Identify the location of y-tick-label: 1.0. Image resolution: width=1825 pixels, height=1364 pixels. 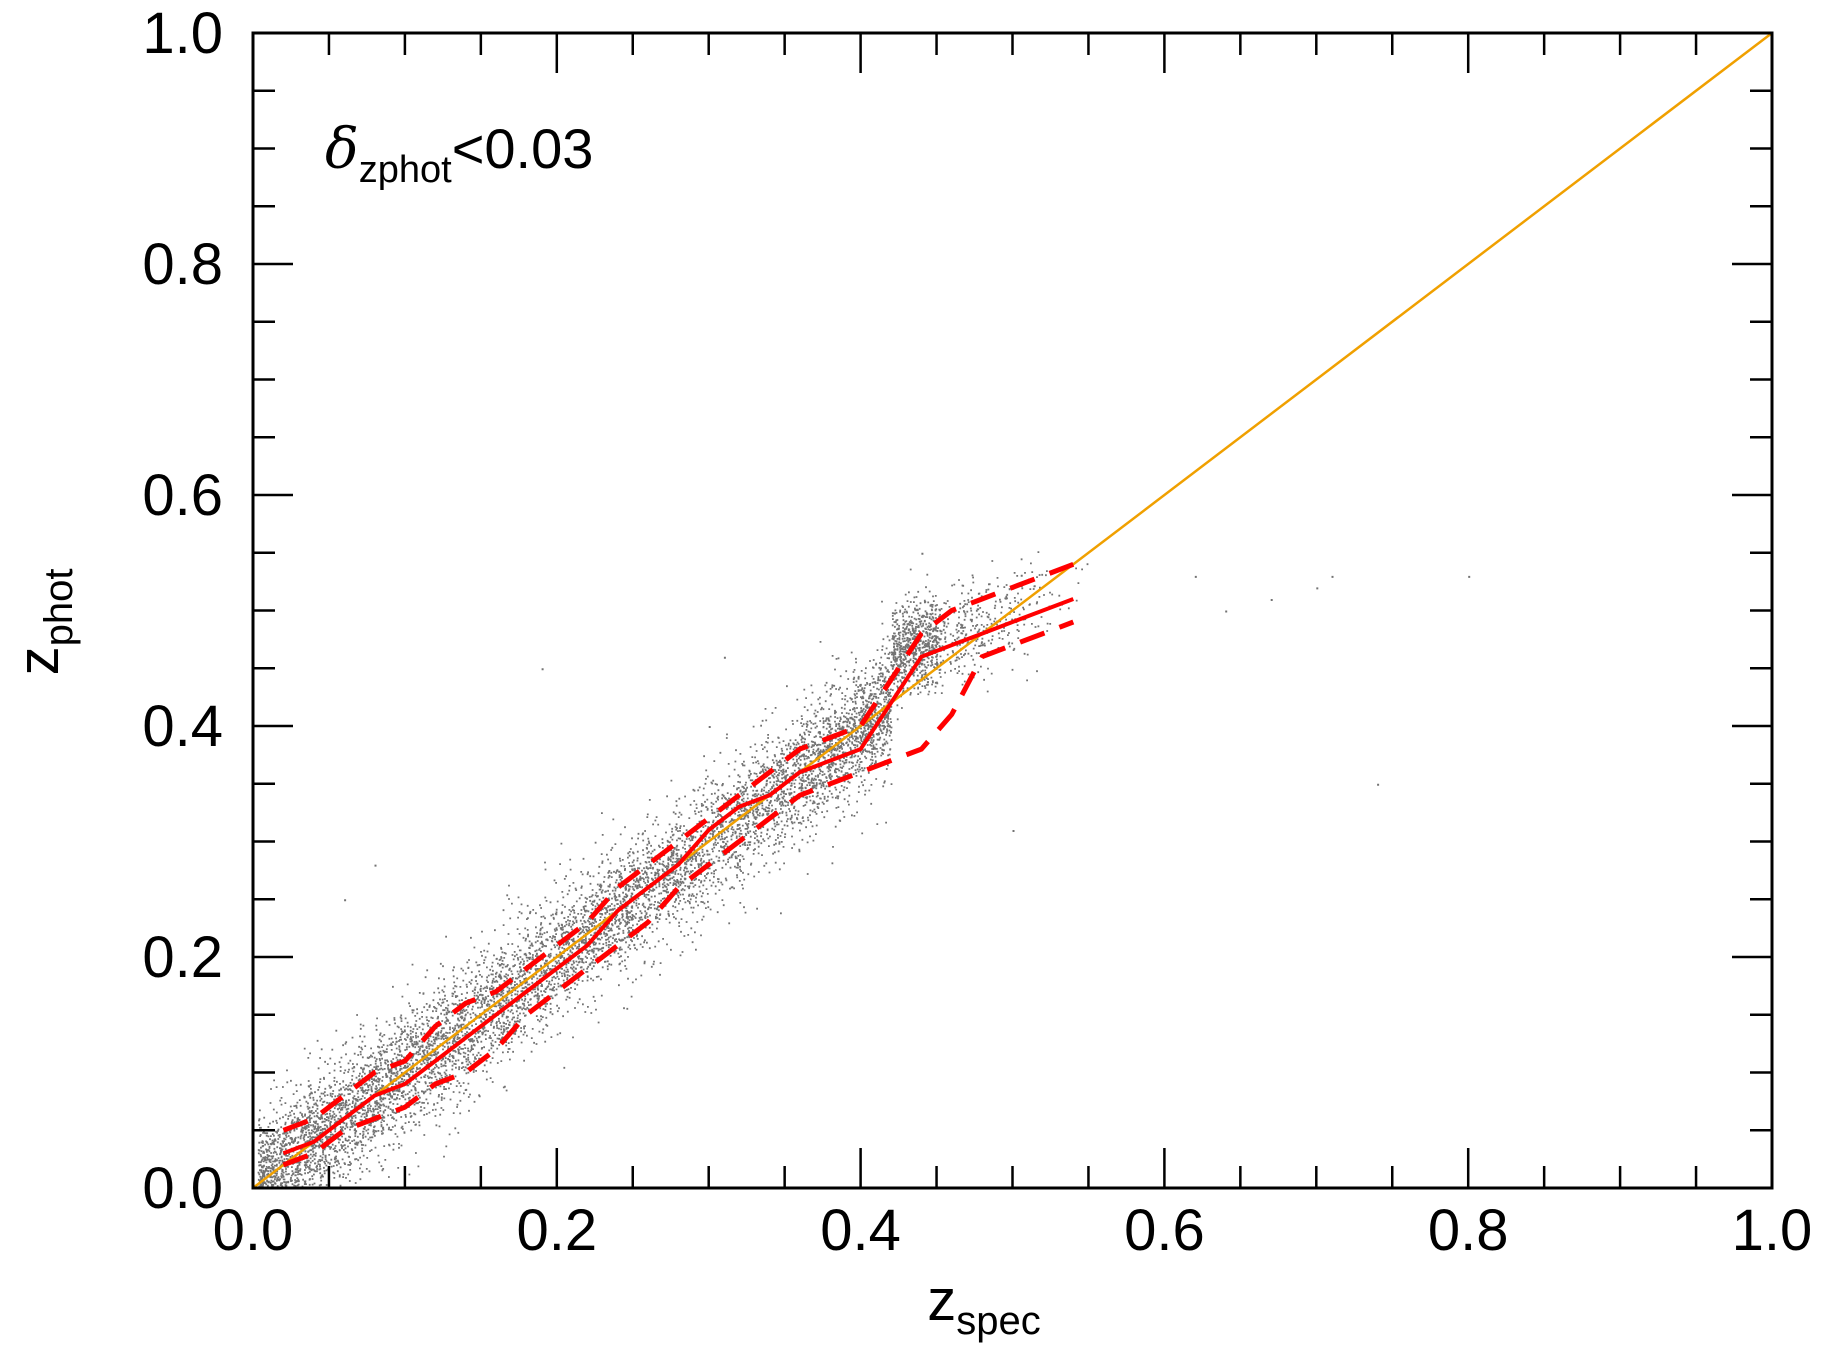
(182, 33).